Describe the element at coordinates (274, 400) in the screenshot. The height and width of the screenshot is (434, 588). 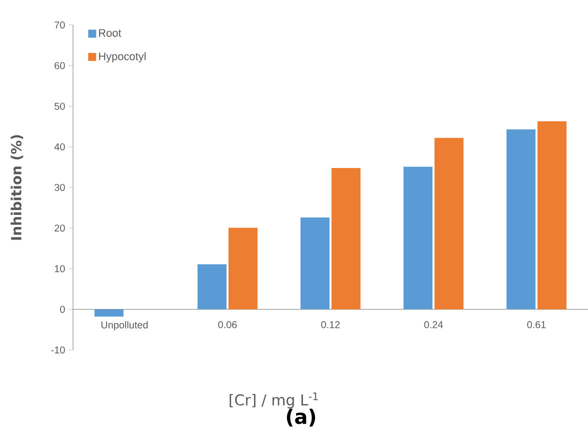
I see `x-axis-title: [Cr] / mg L$^{-1}$` at that location.